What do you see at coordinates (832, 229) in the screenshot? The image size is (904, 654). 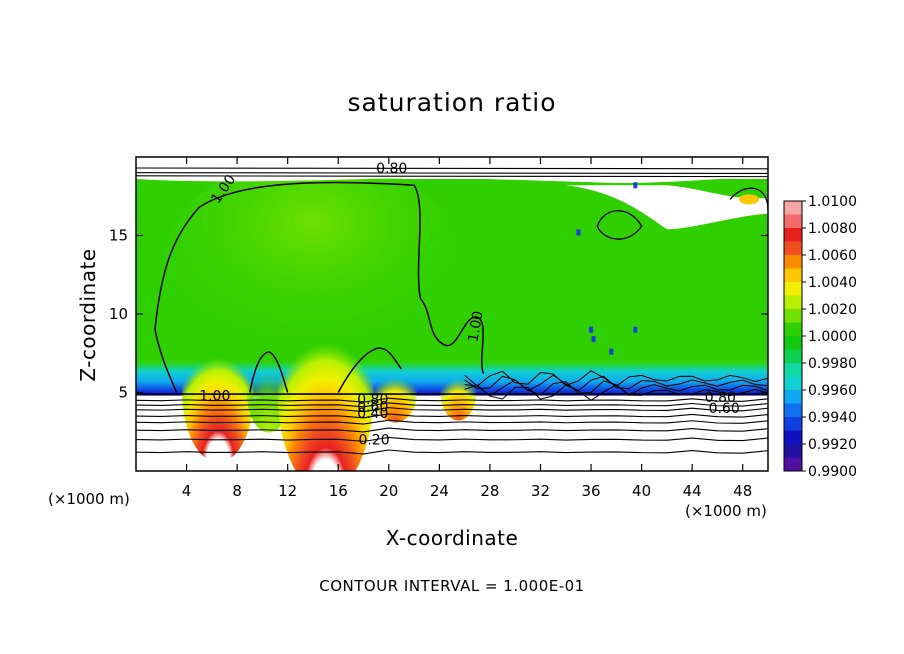 I see `colorbar-tick-label: 1.0080` at bounding box center [832, 229].